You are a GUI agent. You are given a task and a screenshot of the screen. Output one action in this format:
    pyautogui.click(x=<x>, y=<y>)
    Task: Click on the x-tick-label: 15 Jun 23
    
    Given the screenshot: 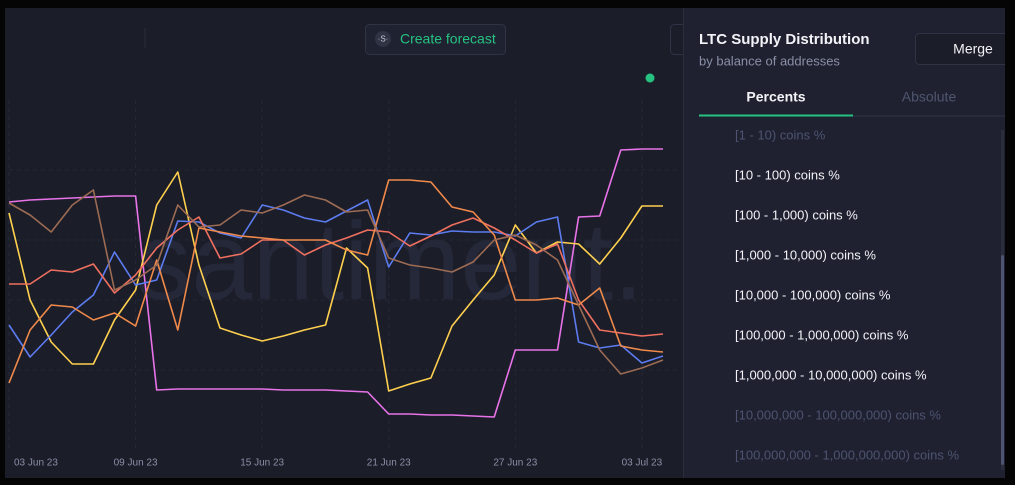 What is the action you would take?
    pyautogui.click(x=262, y=463)
    